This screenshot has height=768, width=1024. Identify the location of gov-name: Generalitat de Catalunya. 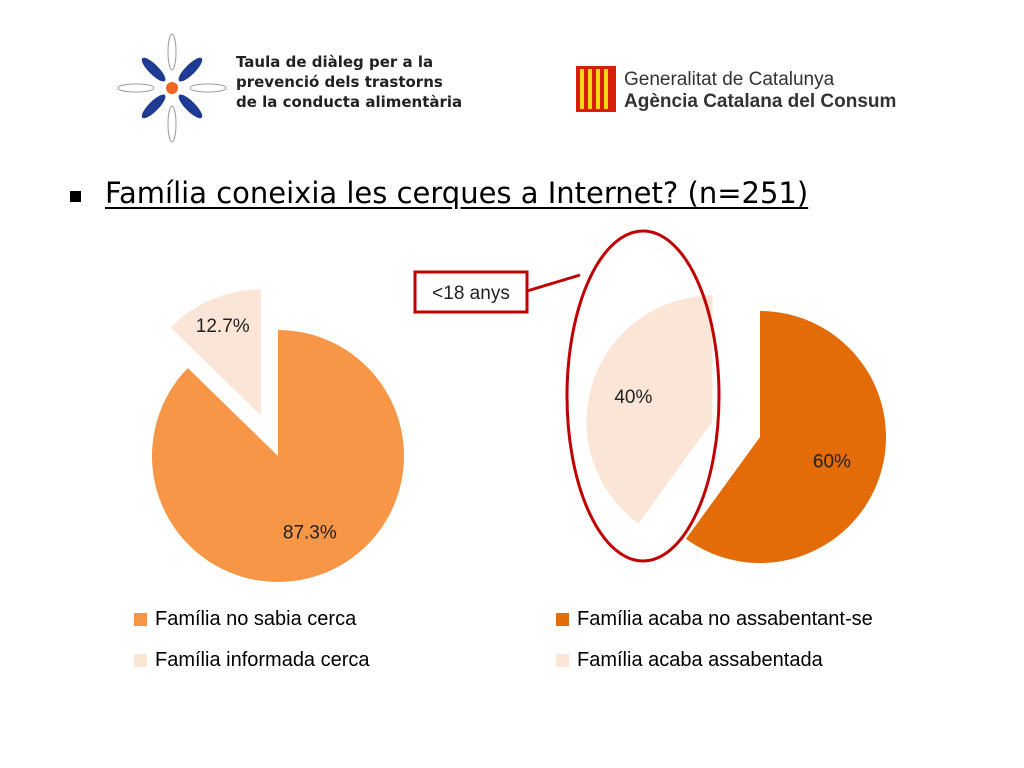
(729, 79).